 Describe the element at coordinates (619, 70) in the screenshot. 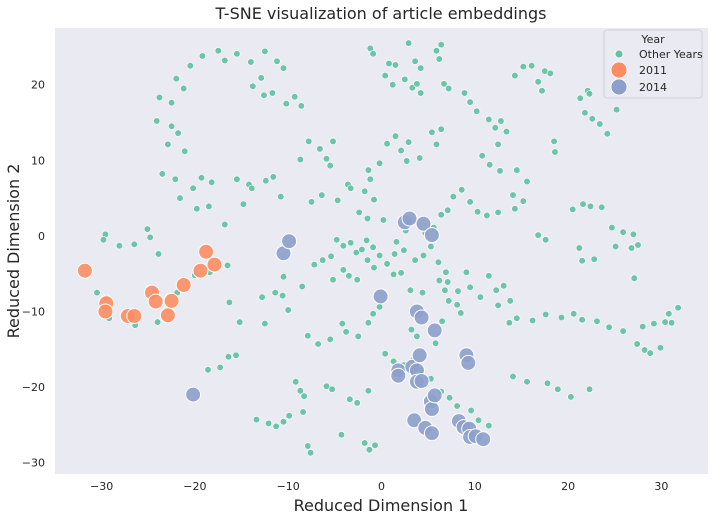

I see `legend-marker-2011` at that location.